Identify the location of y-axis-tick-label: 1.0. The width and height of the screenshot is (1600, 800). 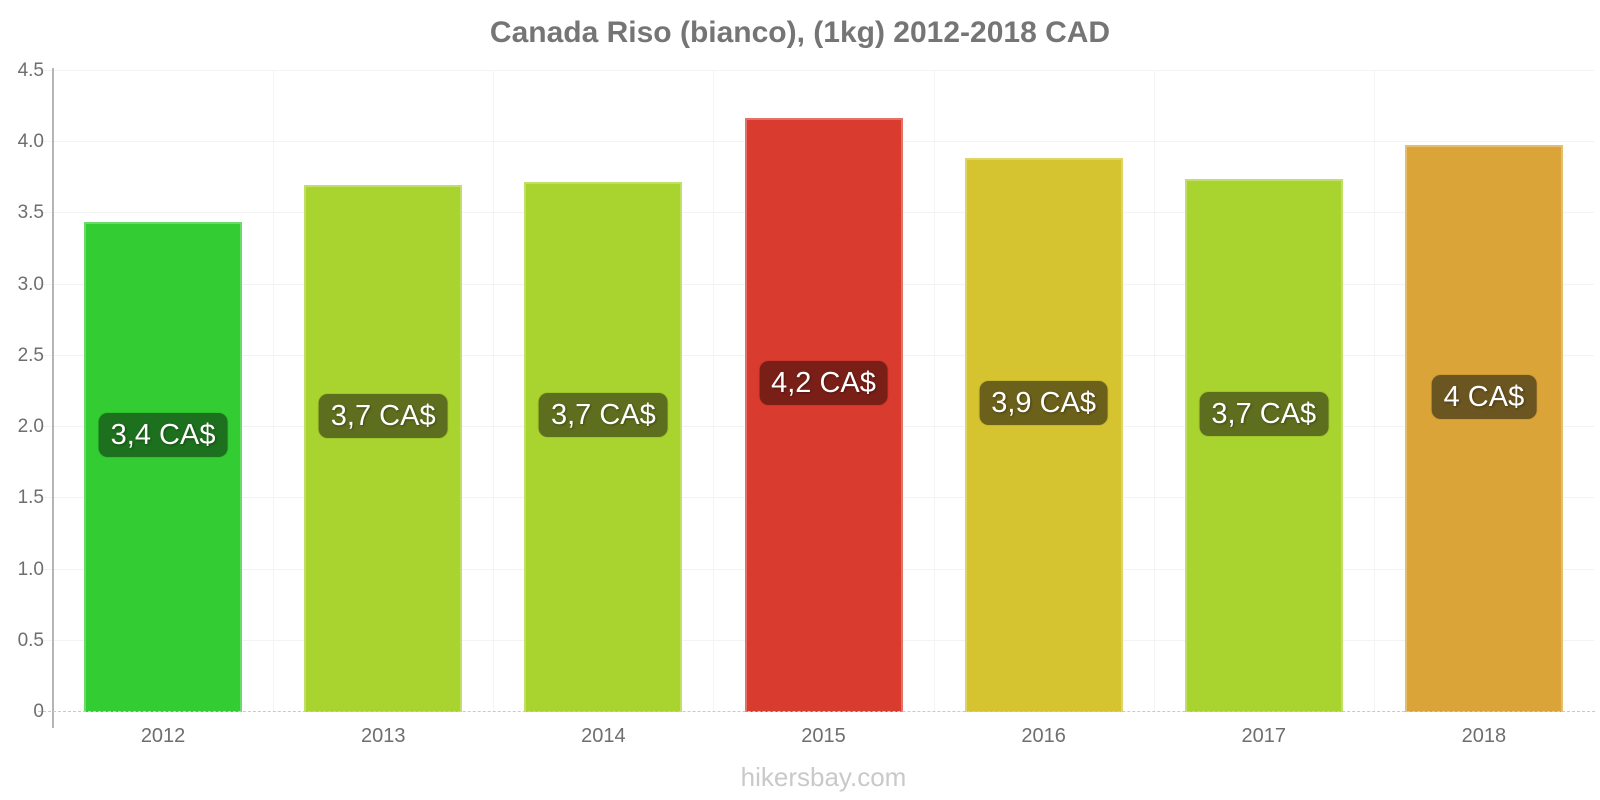
(30, 569).